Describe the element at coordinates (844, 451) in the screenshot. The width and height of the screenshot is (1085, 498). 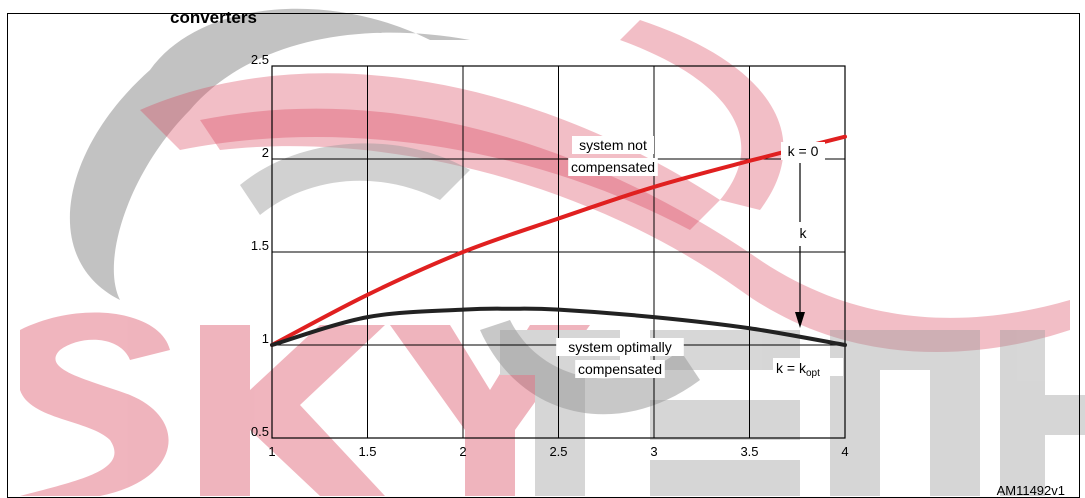
I see `x-tick-label-6: 4` at that location.